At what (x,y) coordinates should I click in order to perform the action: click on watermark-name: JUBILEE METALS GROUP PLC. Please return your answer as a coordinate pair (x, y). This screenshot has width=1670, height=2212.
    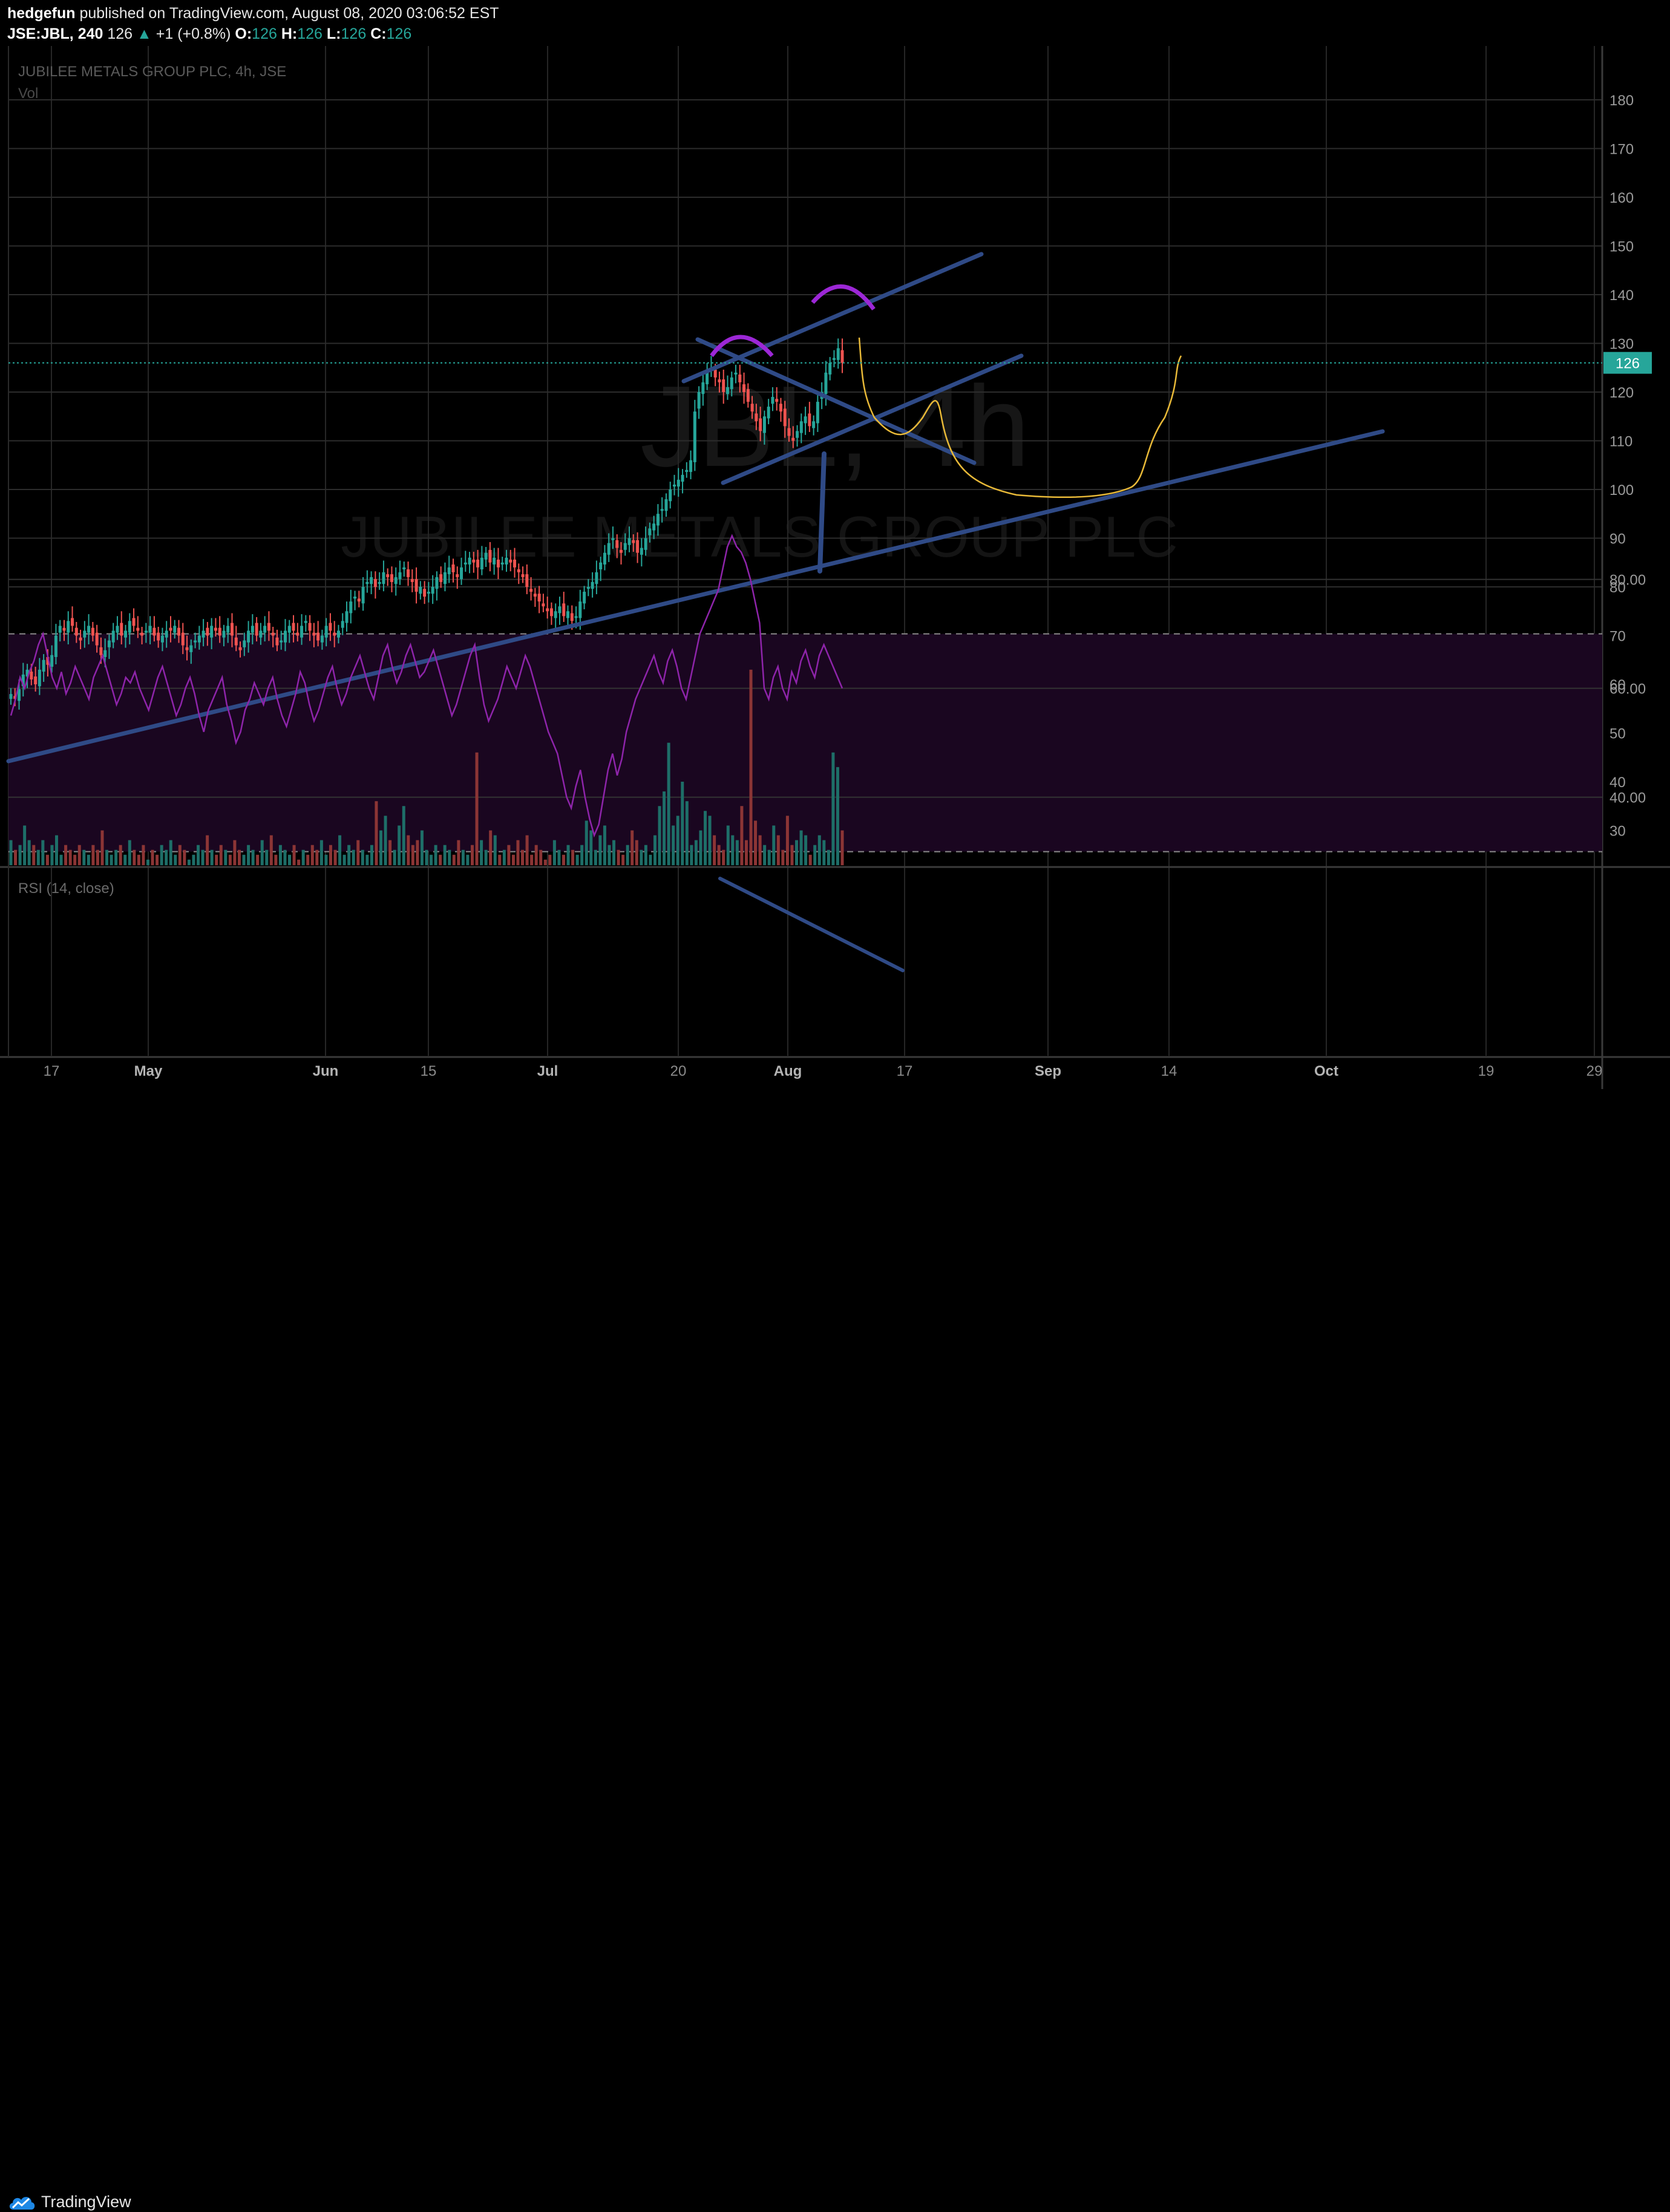
    Looking at the image, I should click on (759, 537).